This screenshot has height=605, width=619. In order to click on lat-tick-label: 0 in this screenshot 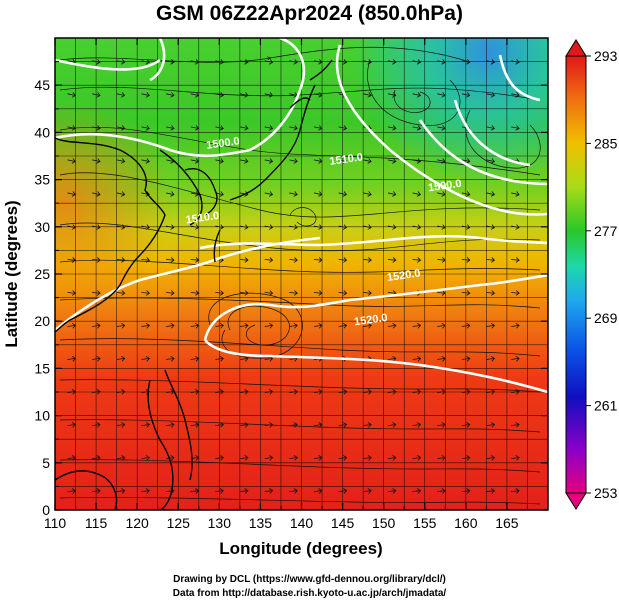, I will do `click(46, 510)`.